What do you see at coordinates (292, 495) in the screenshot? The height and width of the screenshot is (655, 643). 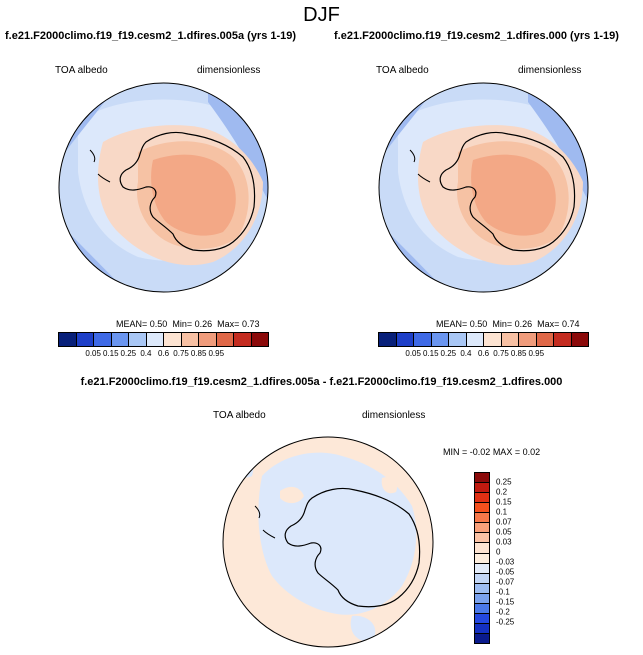 I see `diff-pos-region` at bounding box center [292, 495].